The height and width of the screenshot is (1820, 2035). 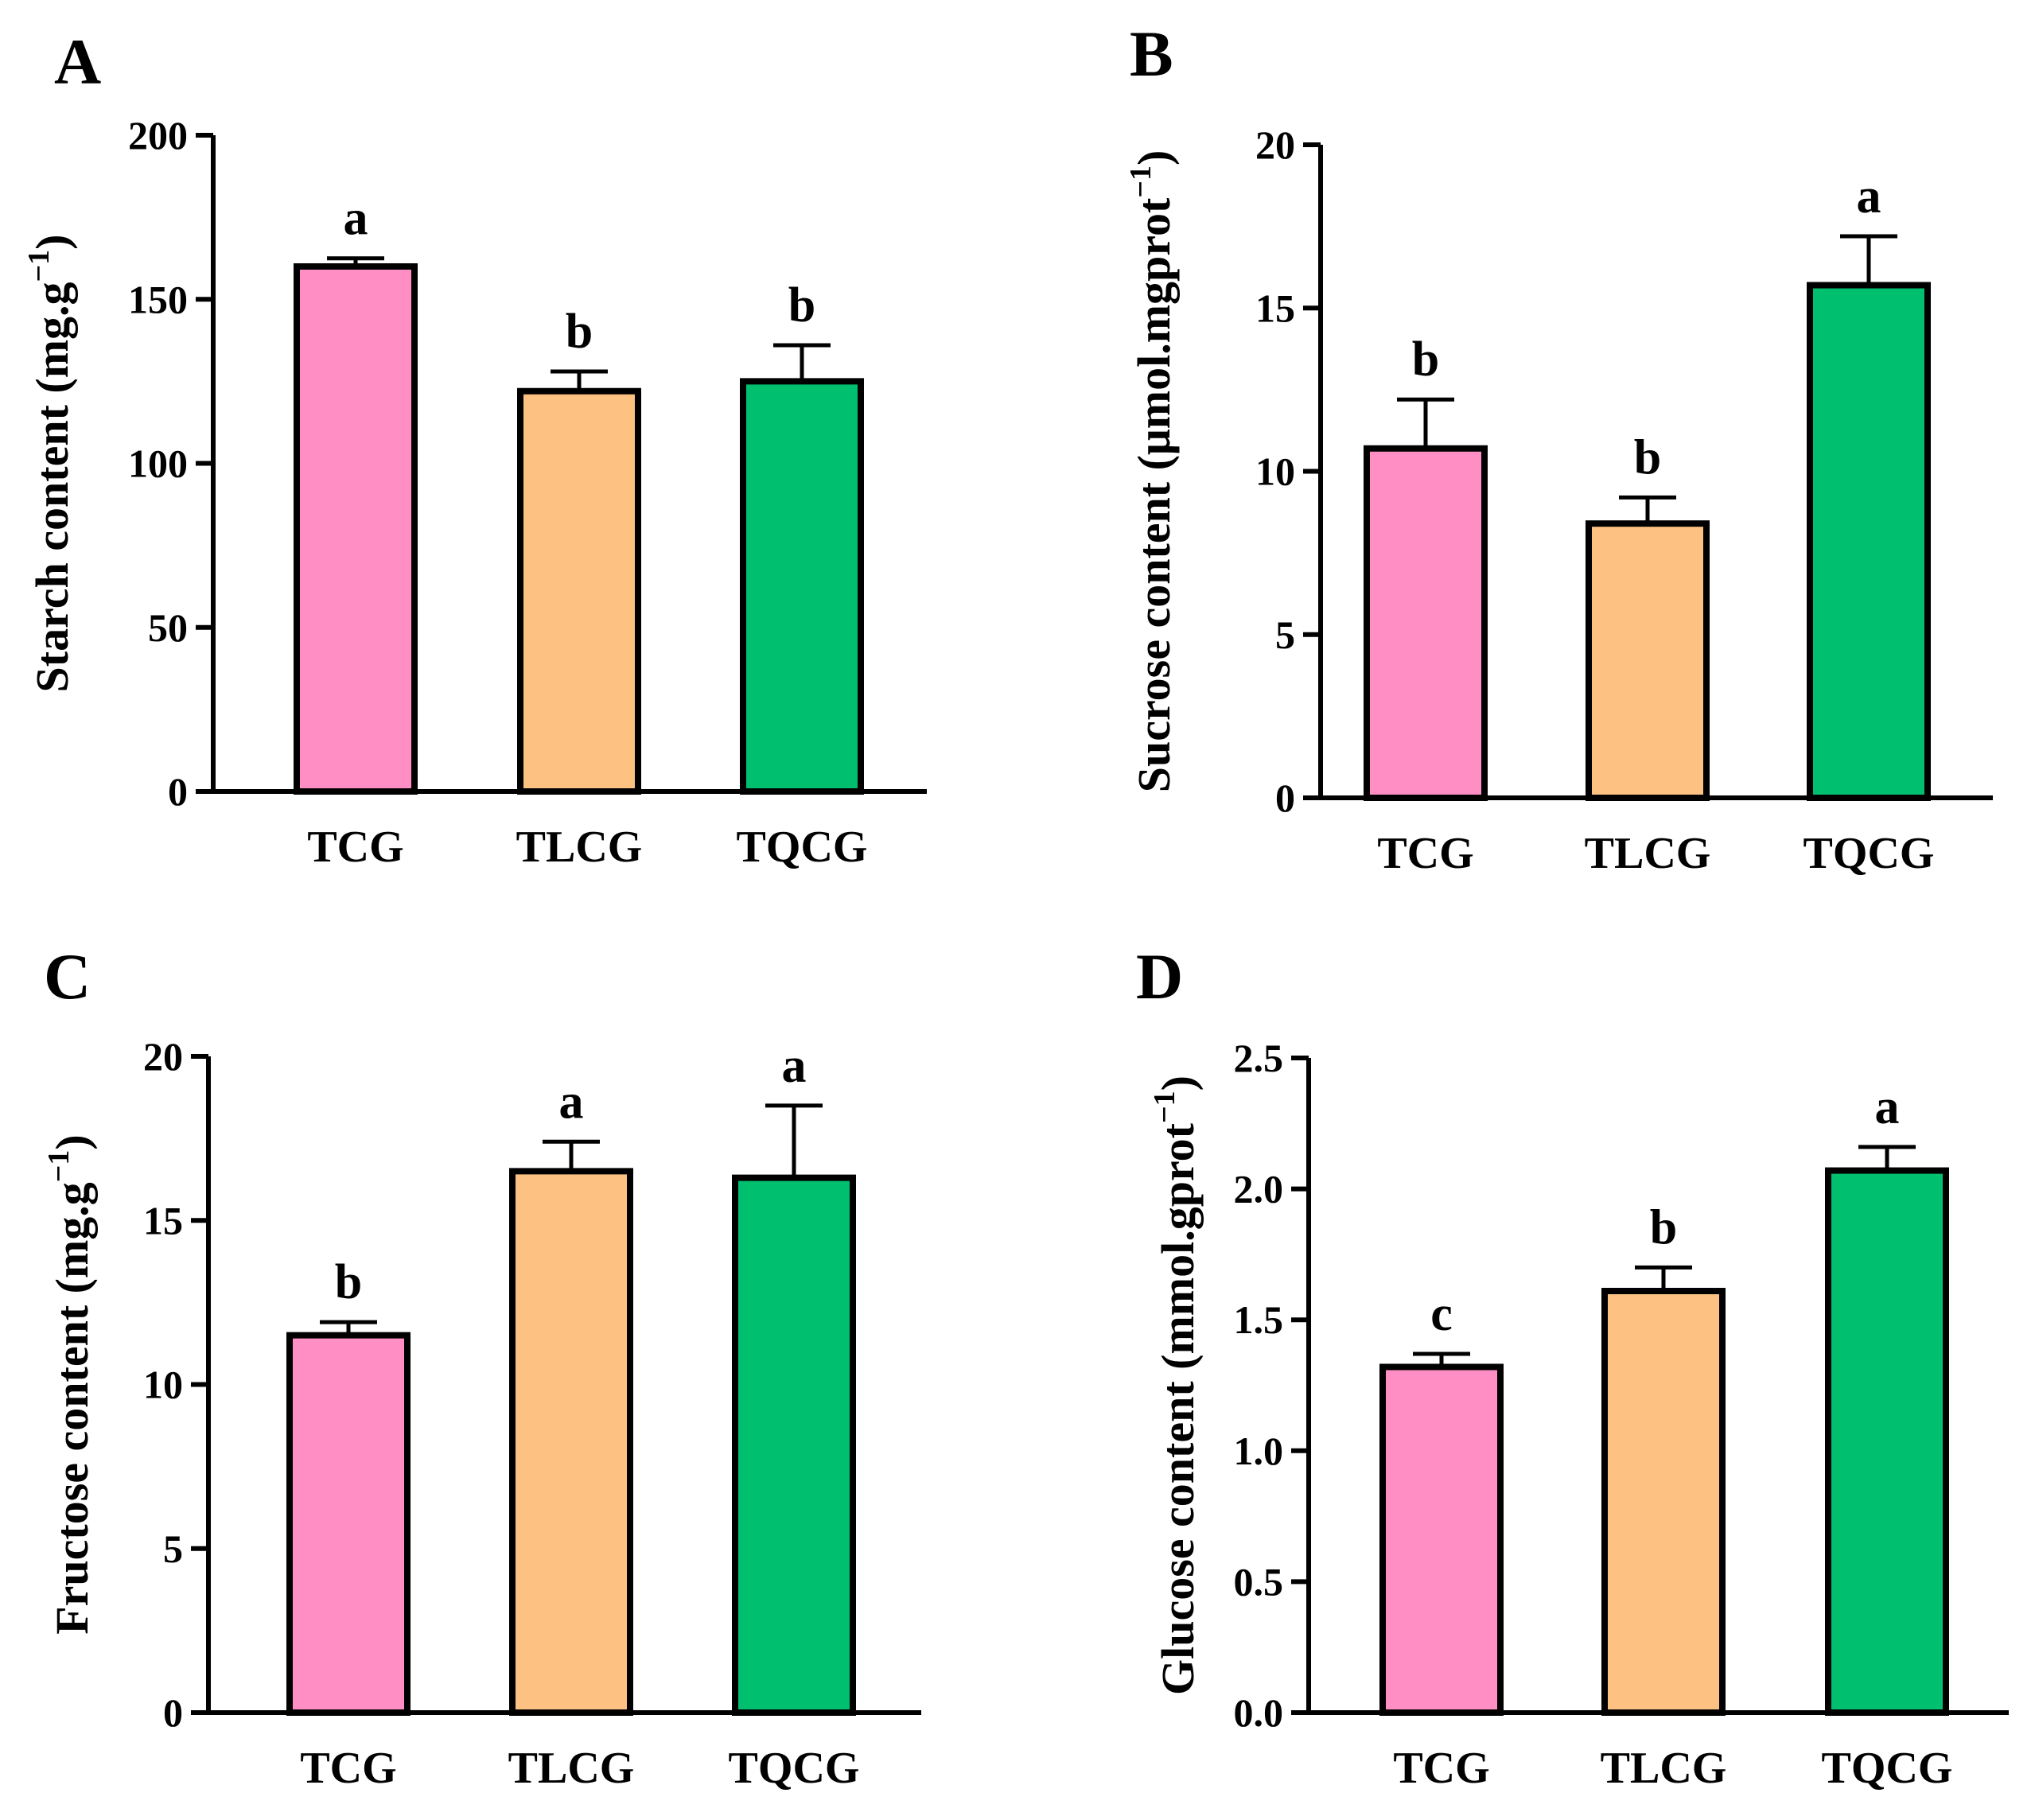 What do you see at coordinates (1176, 1385) in the screenshot?
I see `y-axis-title: Glucose content (mmol.gprot−1)` at bounding box center [1176, 1385].